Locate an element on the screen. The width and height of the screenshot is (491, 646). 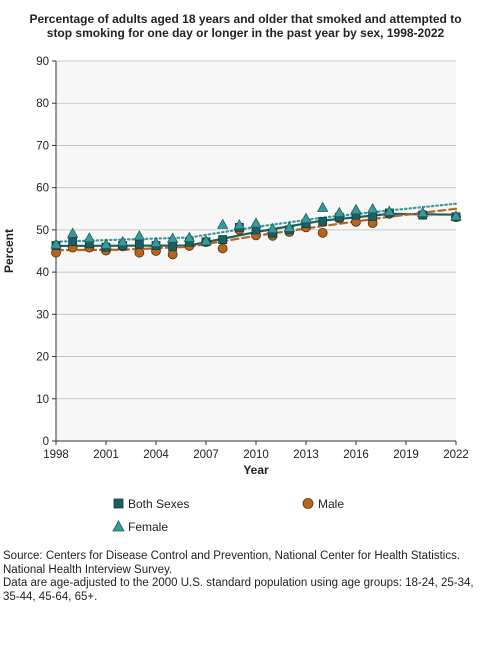
y-tick-label: 90 is located at coordinates (42, 62).